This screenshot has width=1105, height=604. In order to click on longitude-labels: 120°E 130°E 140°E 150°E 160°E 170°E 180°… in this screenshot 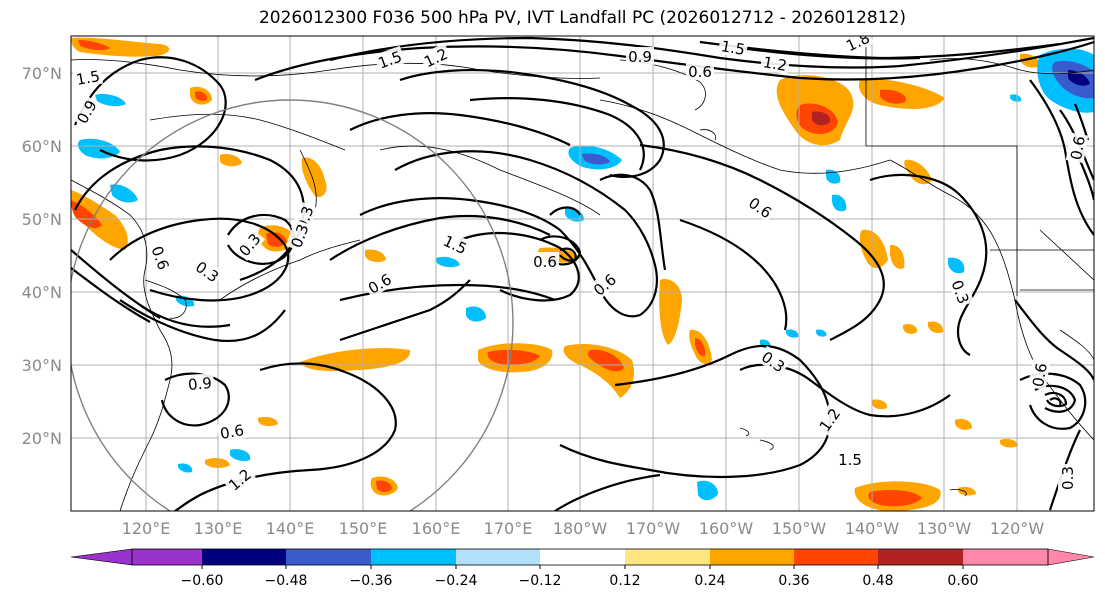, I will do `click(583, 528)`.